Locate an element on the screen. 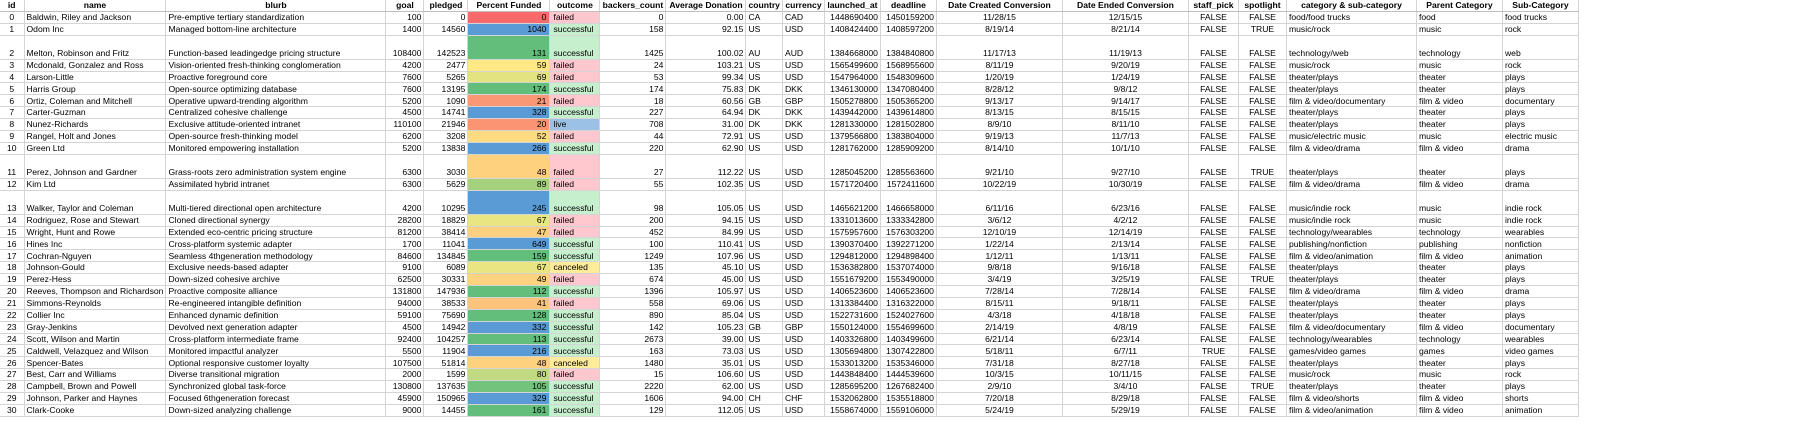  cell-date-created-conversion: 10/22/19 is located at coordinates (999, 184).